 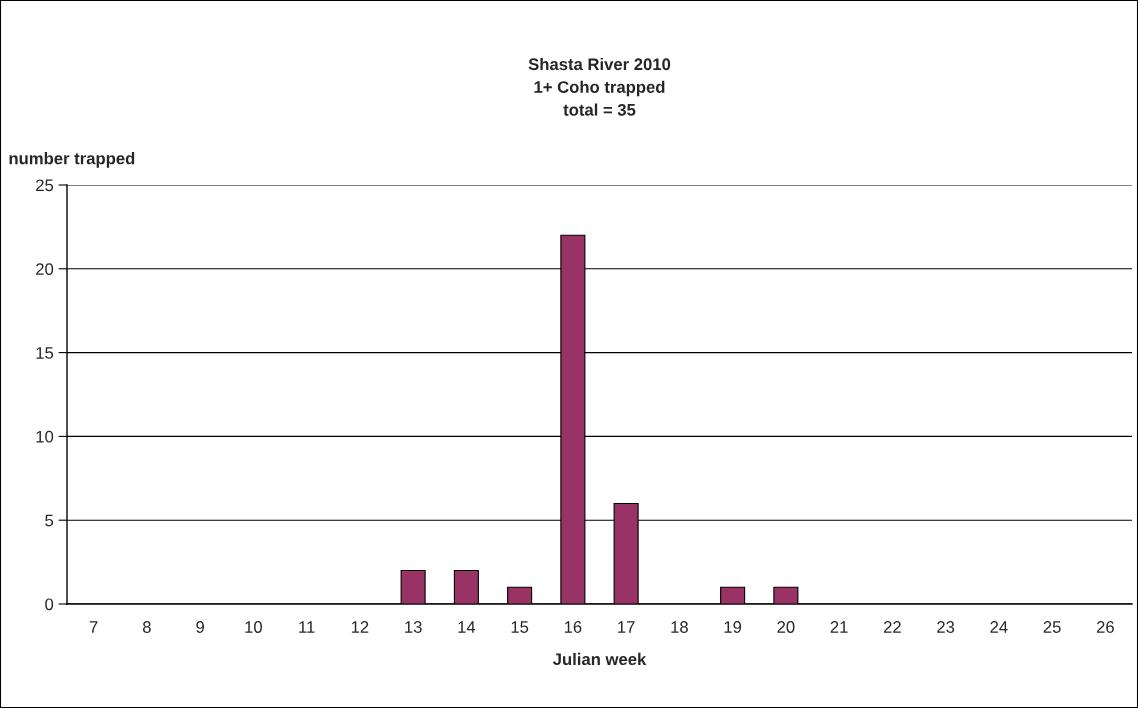 What do you see at coordinates (520, 627) in the screenshot?
I see `x-tick-label: 15` at bounding box center [520, 627].